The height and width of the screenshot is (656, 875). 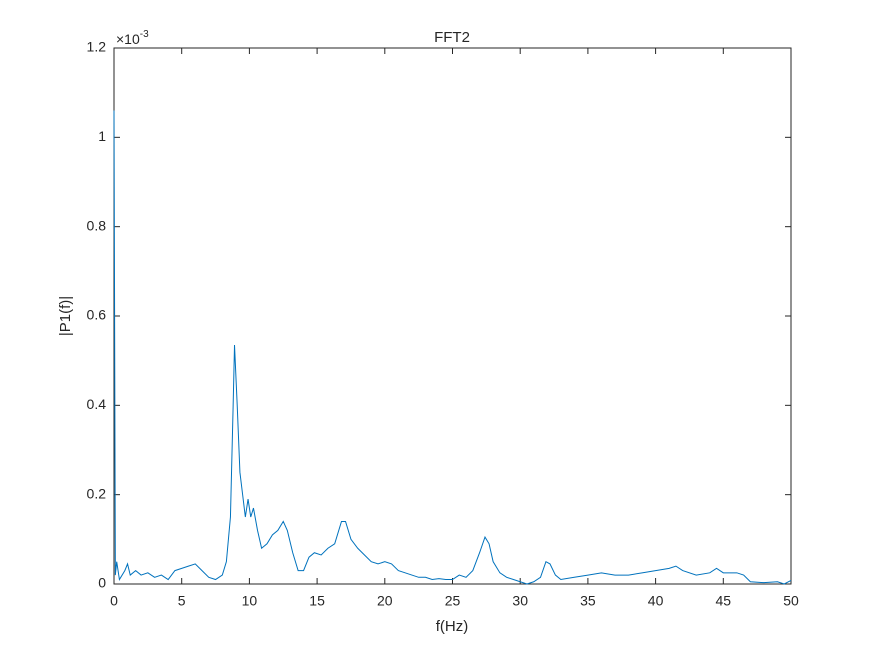 What do you see at coordinates (97, 225) in the screenshot?
I see `y-tick-label: 0.8` at bounding box center [97, 225].